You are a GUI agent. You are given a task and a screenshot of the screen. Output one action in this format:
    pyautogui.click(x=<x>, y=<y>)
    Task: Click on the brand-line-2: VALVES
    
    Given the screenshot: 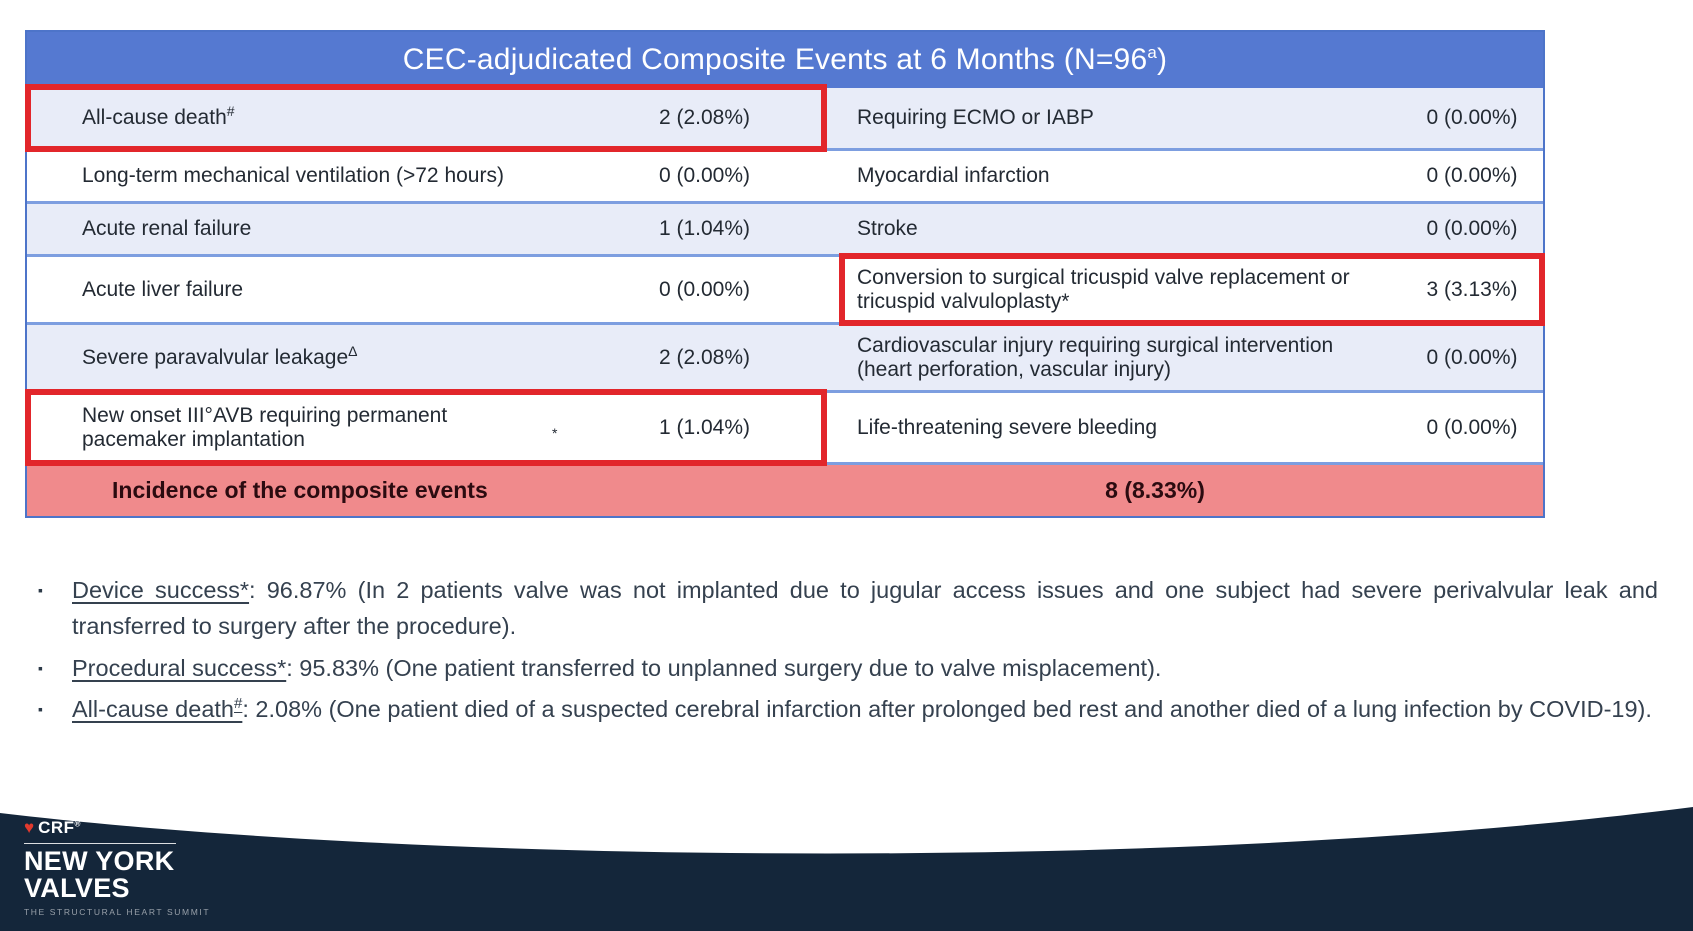 What is the action you would take?
    pyautogui.click(x=77, y=888)
    